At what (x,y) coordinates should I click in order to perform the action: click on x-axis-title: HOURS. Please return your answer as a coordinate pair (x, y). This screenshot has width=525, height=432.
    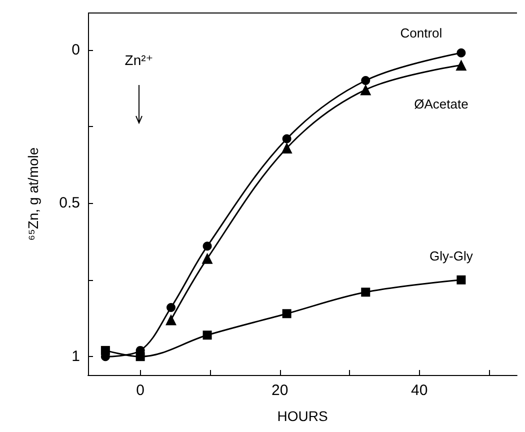
    Looking at the image, I should click on (302, 416).